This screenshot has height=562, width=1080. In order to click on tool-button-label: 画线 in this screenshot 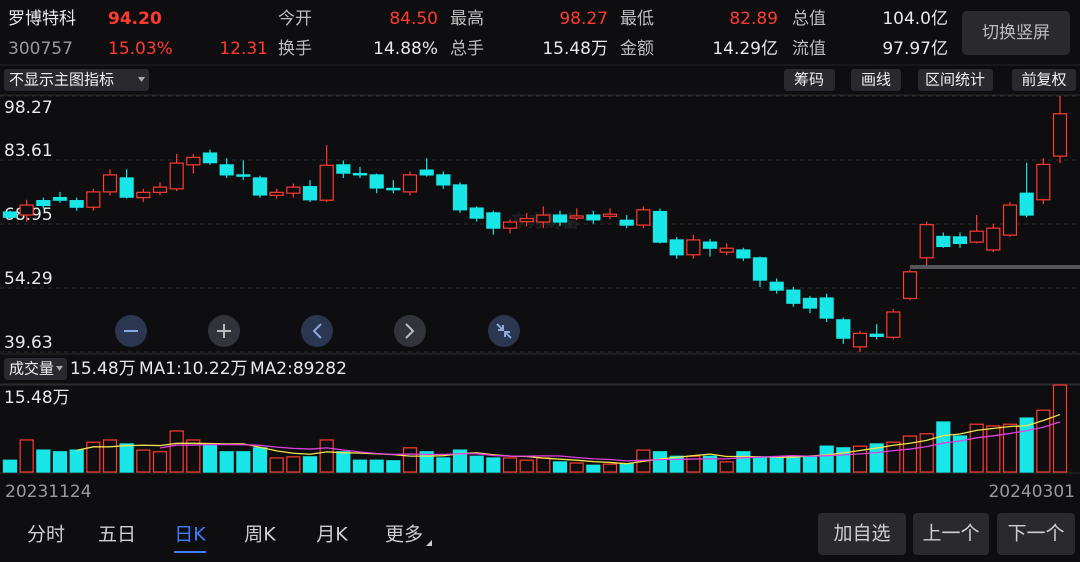, I will do `click(876, 80)`.